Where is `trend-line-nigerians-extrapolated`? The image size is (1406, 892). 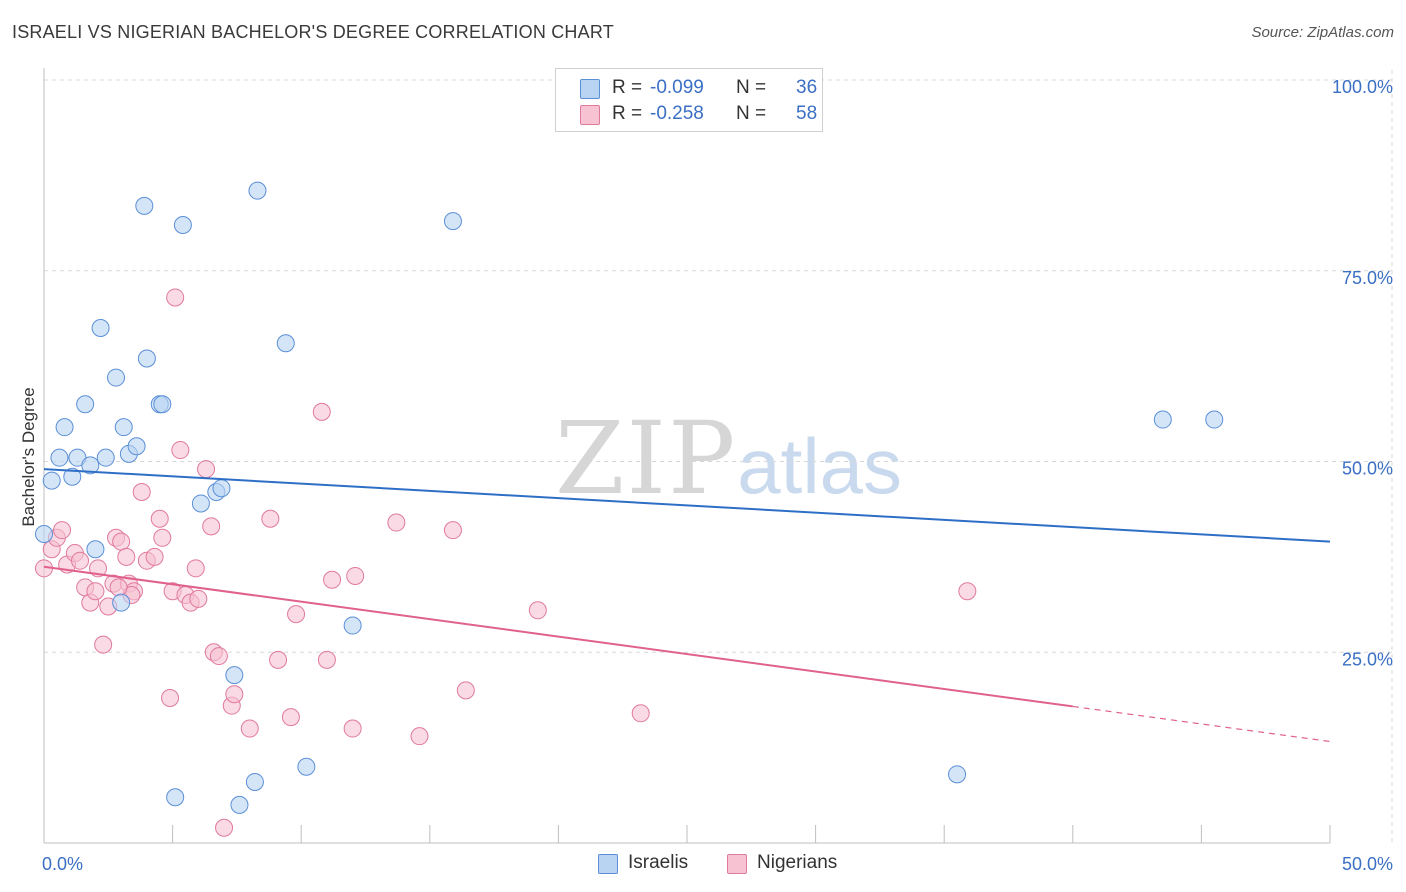 trend-line-nigerians-extrapolated is located at coordinates (1201, 724).